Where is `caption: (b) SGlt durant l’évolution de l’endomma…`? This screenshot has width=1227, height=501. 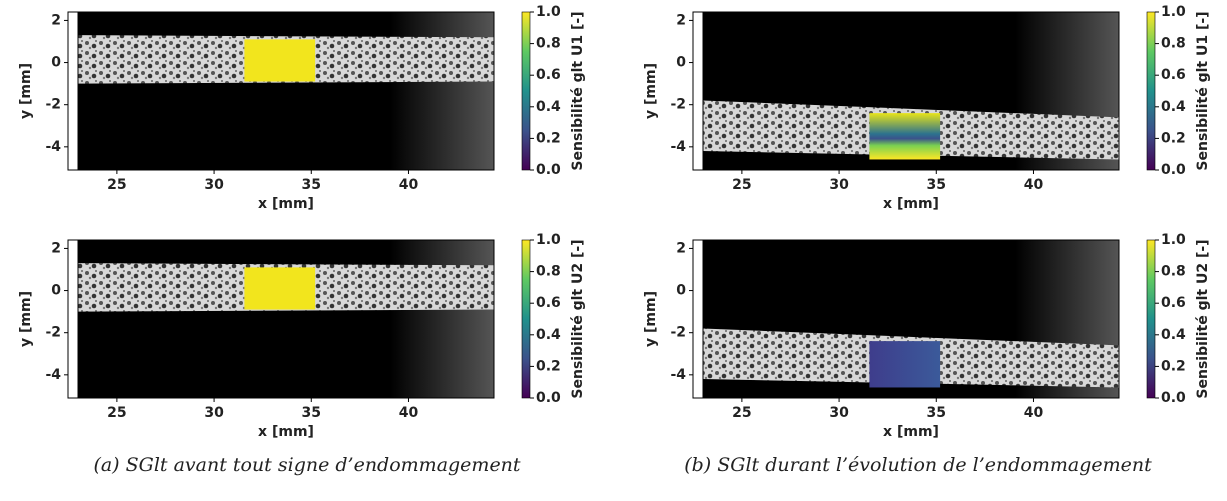 caption: (b) SGlt durant l’évolution de l’endomma… is located at coordinates (918, 465).